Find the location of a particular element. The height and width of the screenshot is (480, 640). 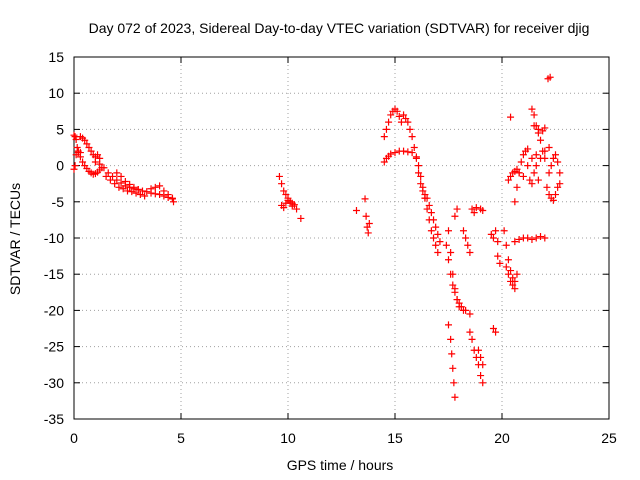

series-arc-ad is located at coordinates (513, 174).